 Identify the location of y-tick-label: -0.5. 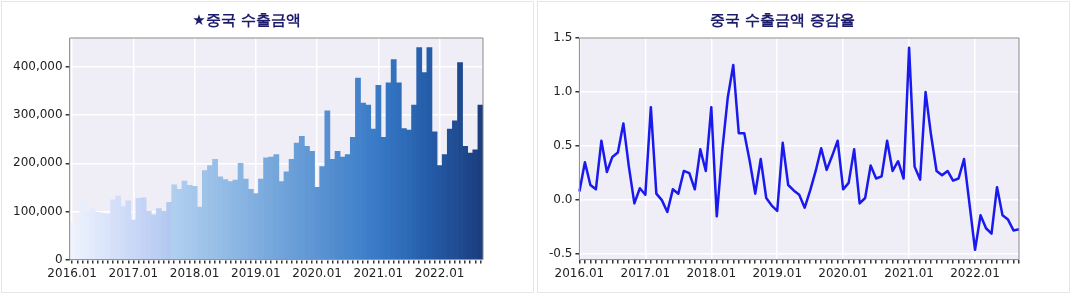
(560, 253).